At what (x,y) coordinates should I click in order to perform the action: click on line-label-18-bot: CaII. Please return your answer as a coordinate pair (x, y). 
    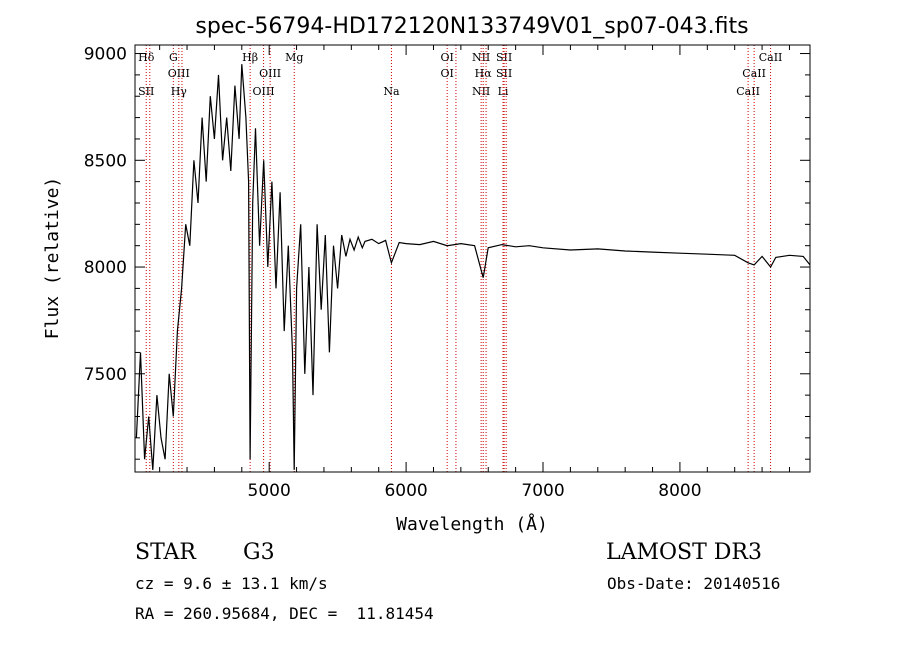
    Looking at the image, I should click on (748, 91).